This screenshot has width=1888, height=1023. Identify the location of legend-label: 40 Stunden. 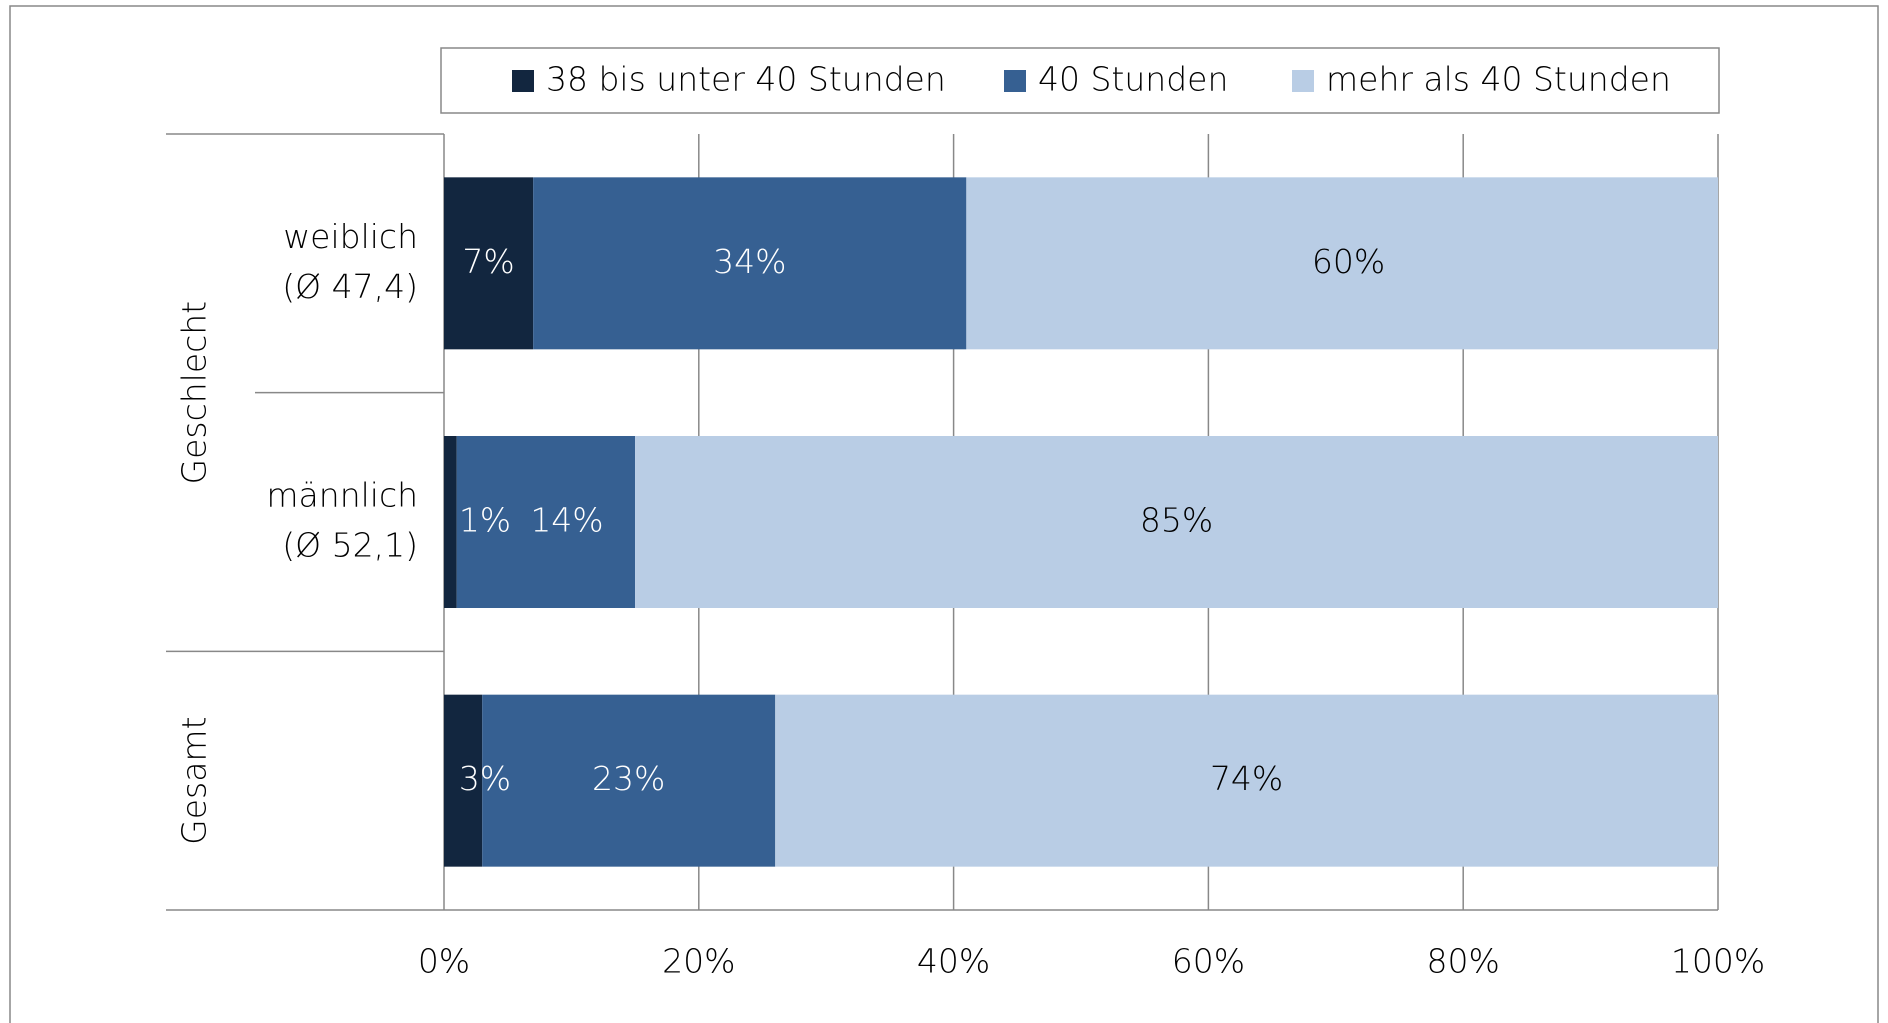
(1133, 79).